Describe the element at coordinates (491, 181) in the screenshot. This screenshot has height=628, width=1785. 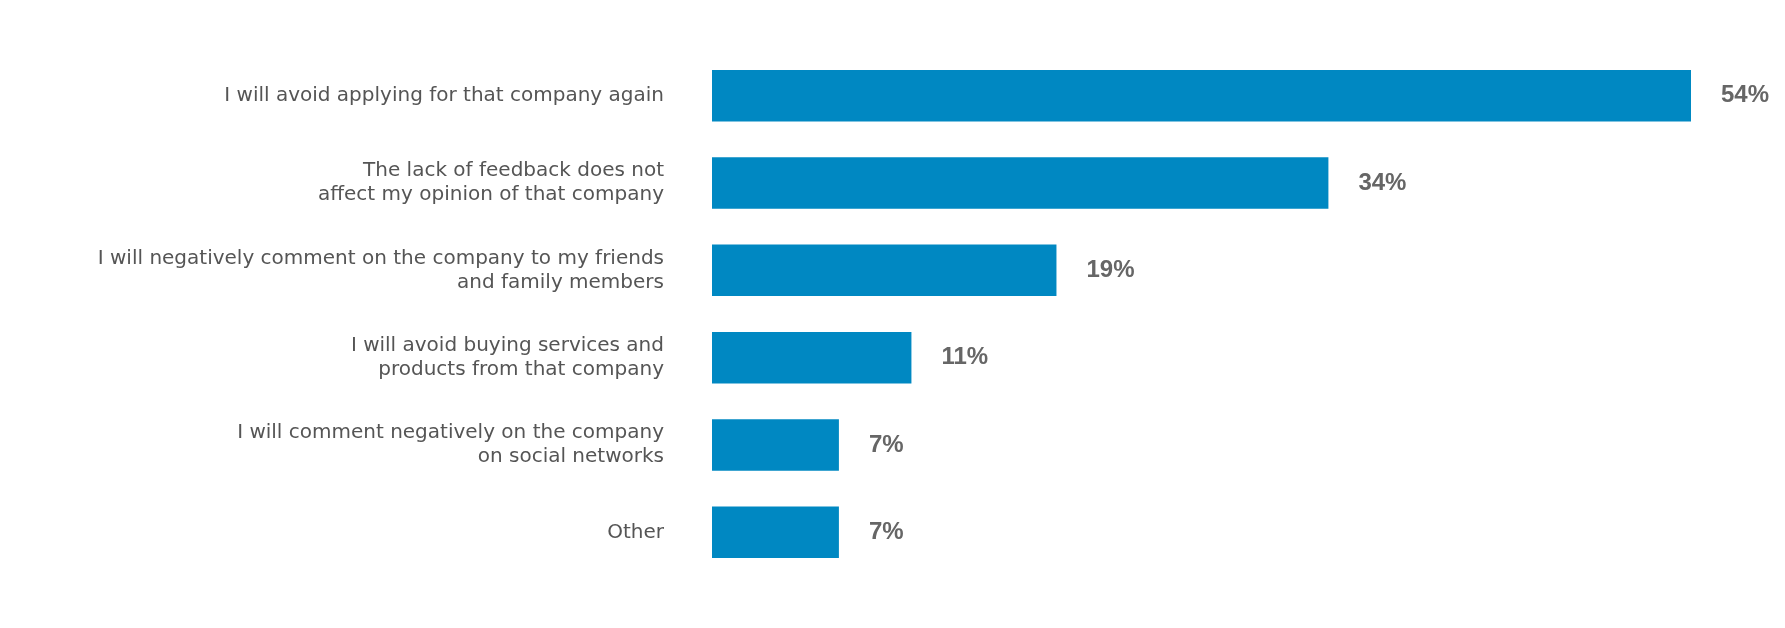
I see `y-tick-label: The lack of feedback does not affect my opinion of that company` at that location.